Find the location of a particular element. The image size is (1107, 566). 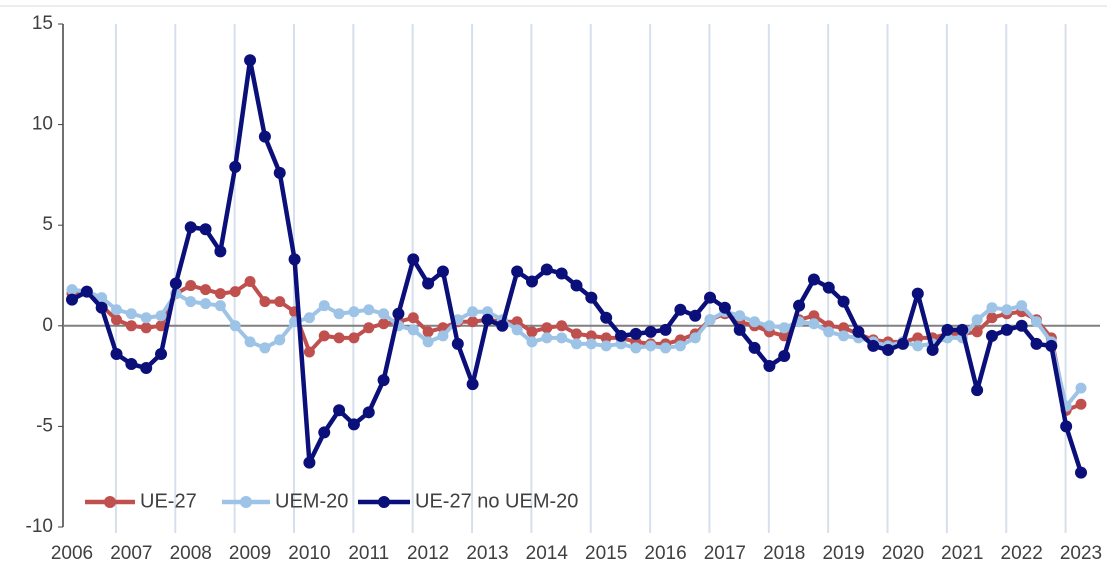

x-tick-label: 2010 is located at coordinates (309, 553).